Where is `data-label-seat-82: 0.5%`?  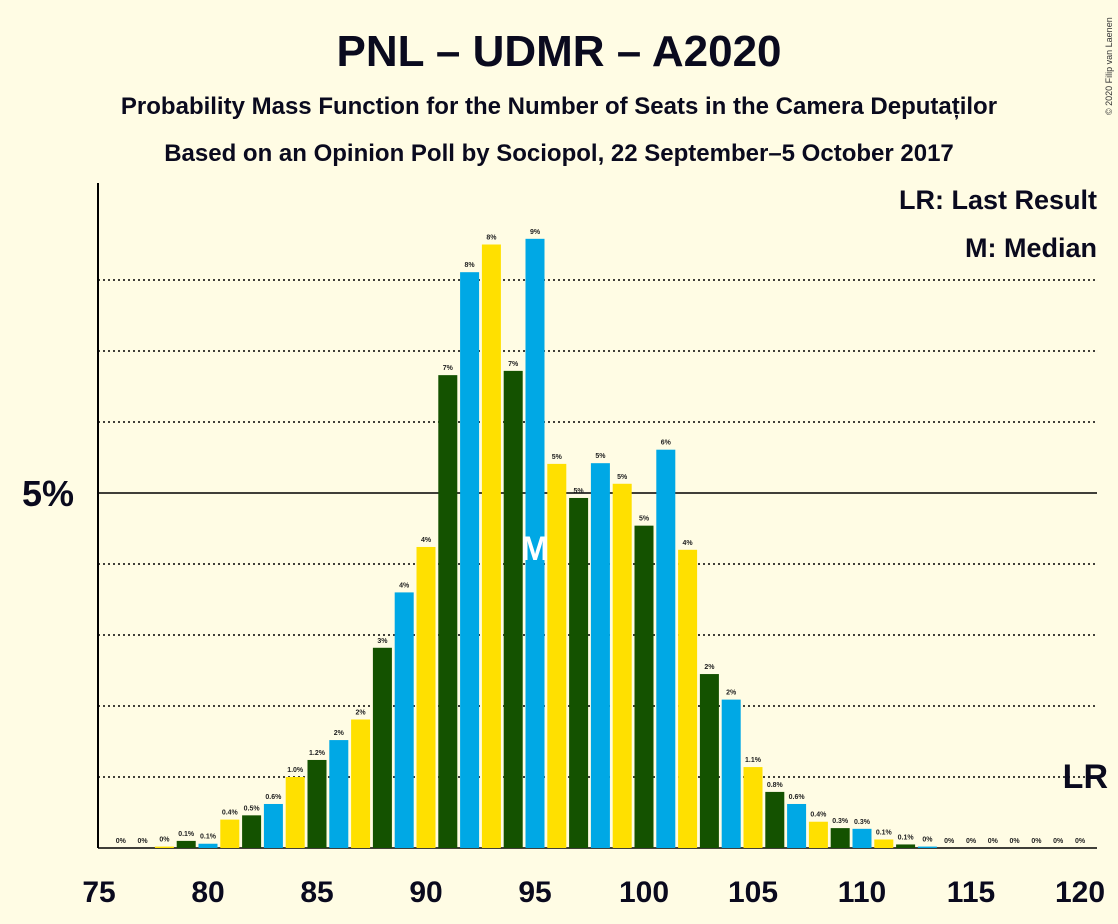
data-label-seat-82: 0.5% is located at coordinates (252, 808).